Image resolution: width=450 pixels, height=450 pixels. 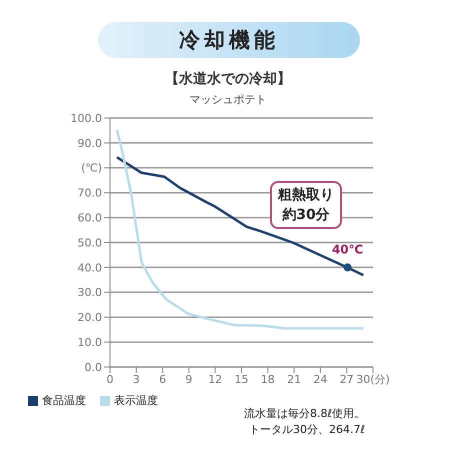 What do you see at coordinates (267, 379) in the screenshot?
I see `x-tick-label: 18` at bounding box center [267, 379].